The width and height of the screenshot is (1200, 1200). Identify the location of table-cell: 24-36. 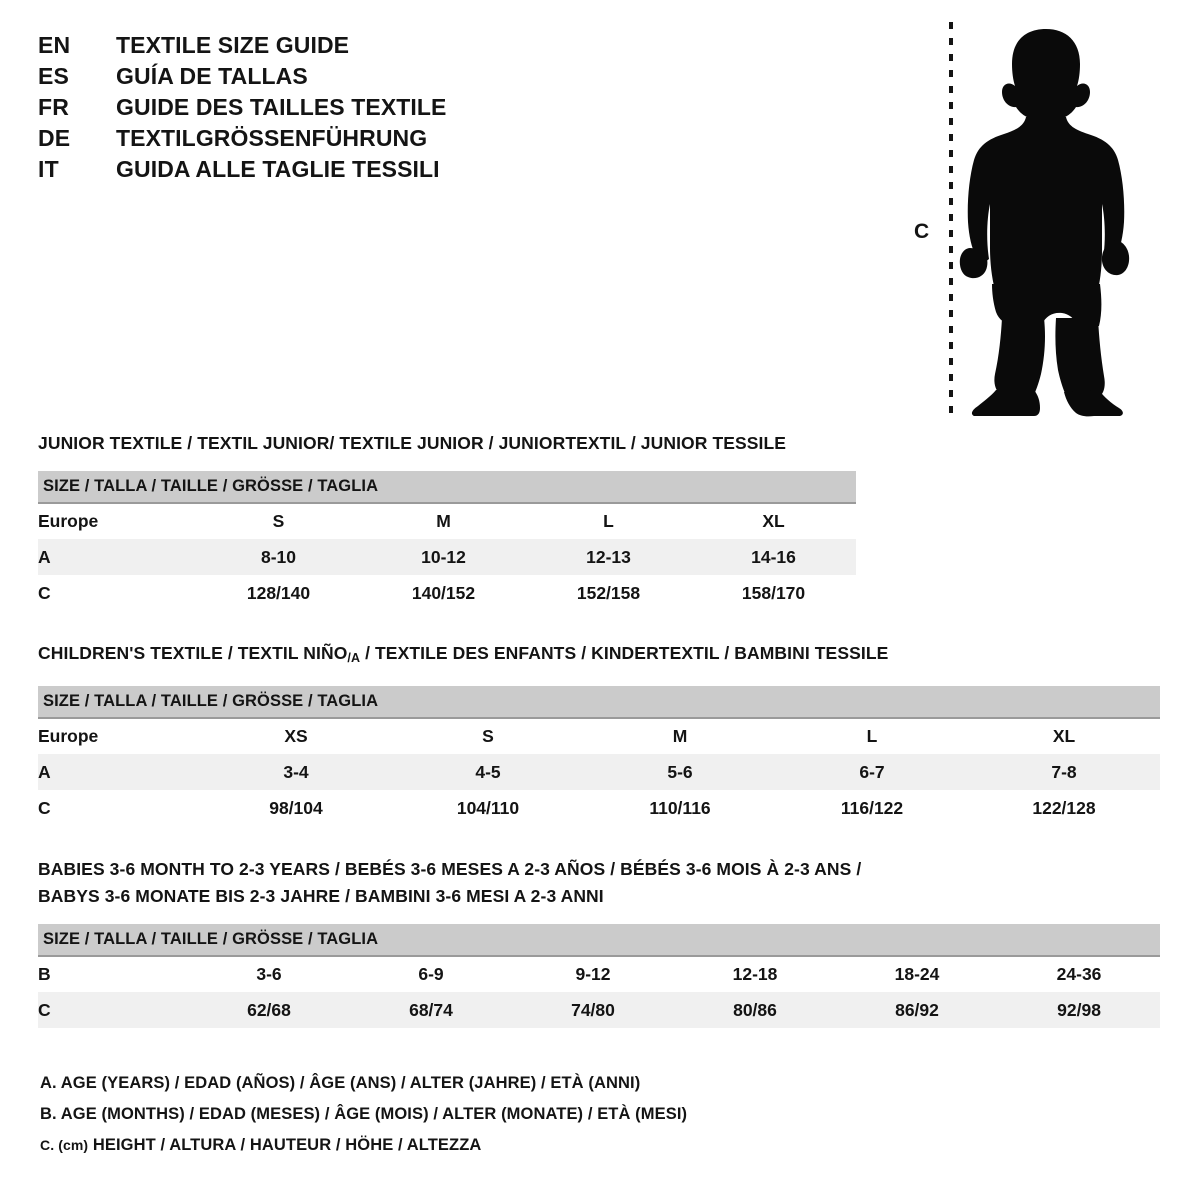
(1079, 974).